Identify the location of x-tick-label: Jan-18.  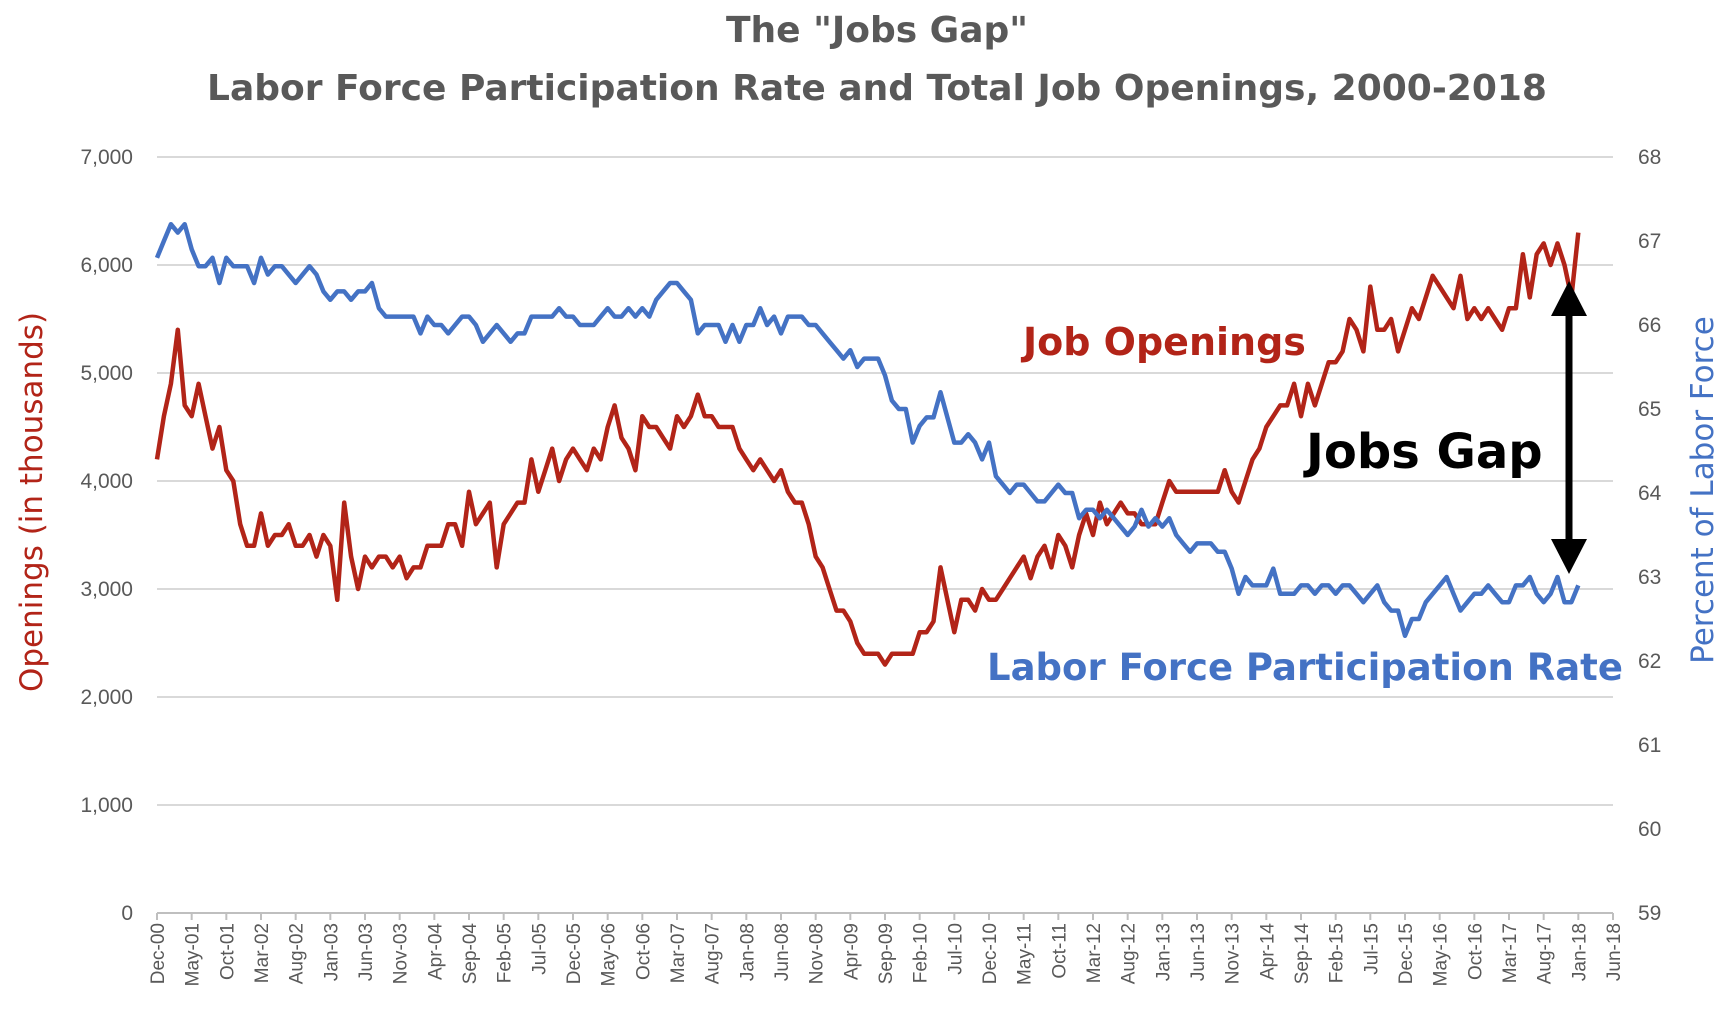
(1579, 952).